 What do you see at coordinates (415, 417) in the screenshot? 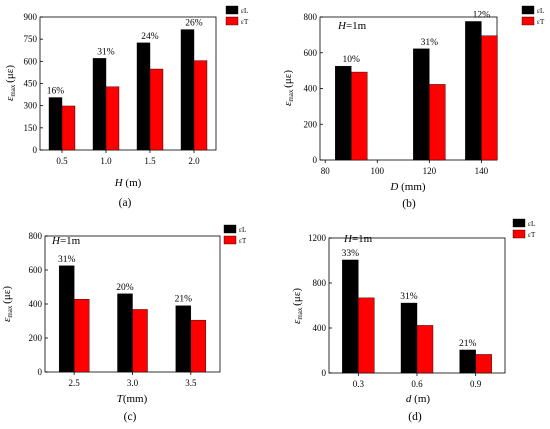
I see `panel-label: (d)` at bounding box center [415, 417].